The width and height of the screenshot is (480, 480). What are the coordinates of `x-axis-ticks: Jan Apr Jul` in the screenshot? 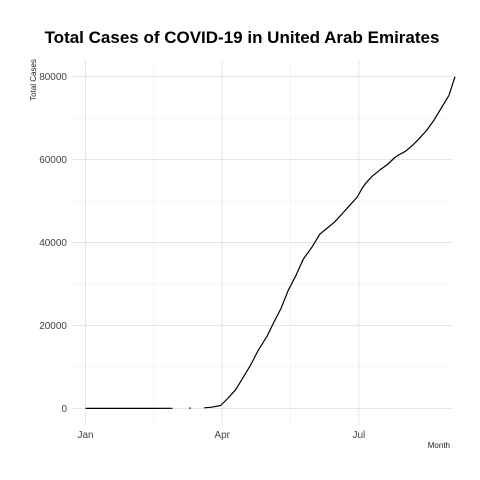 It's located at (221, 435).